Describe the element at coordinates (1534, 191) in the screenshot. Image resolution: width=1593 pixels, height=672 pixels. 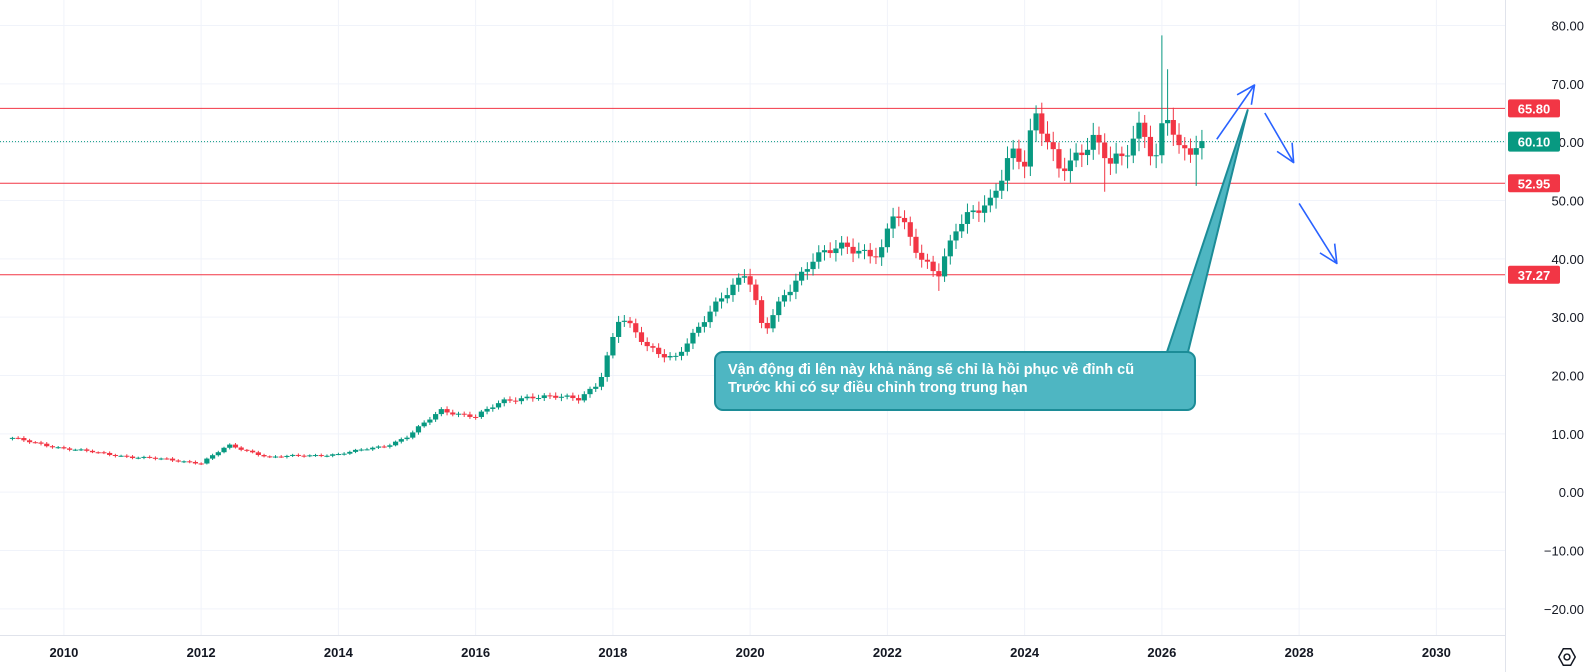
I see `price-labels: 65.80 52.95 37.27 60.10` at that location.